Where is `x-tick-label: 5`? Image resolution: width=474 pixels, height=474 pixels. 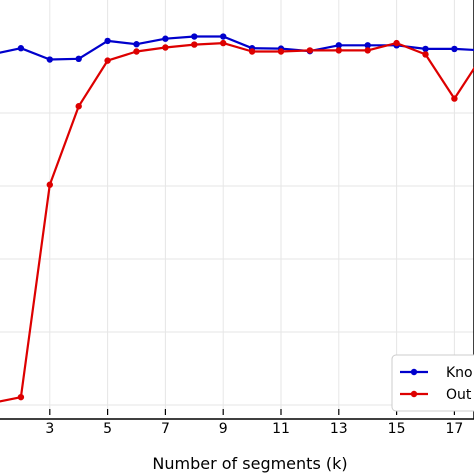 x-tick-label: 5 is located at coordinates (107, 429).